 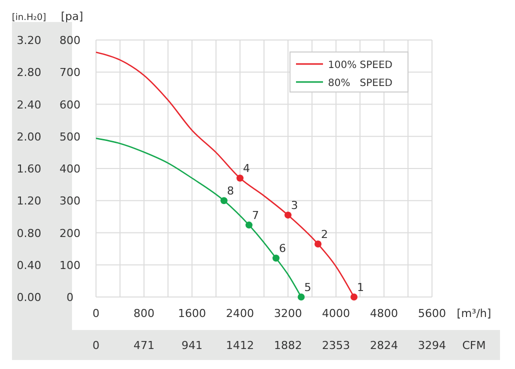 What do you see at coordinates (70, 265) in the screenshot?
I see `y-tick-label: 100` at bounding box center [70, 265].